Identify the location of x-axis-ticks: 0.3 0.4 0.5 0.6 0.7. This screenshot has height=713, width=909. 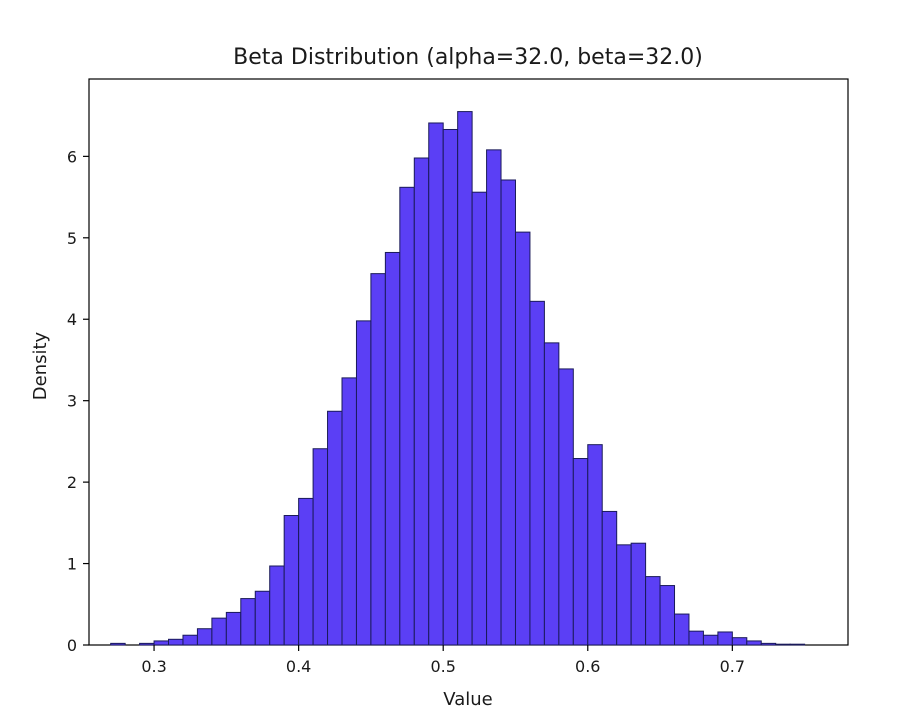
(443, 660).